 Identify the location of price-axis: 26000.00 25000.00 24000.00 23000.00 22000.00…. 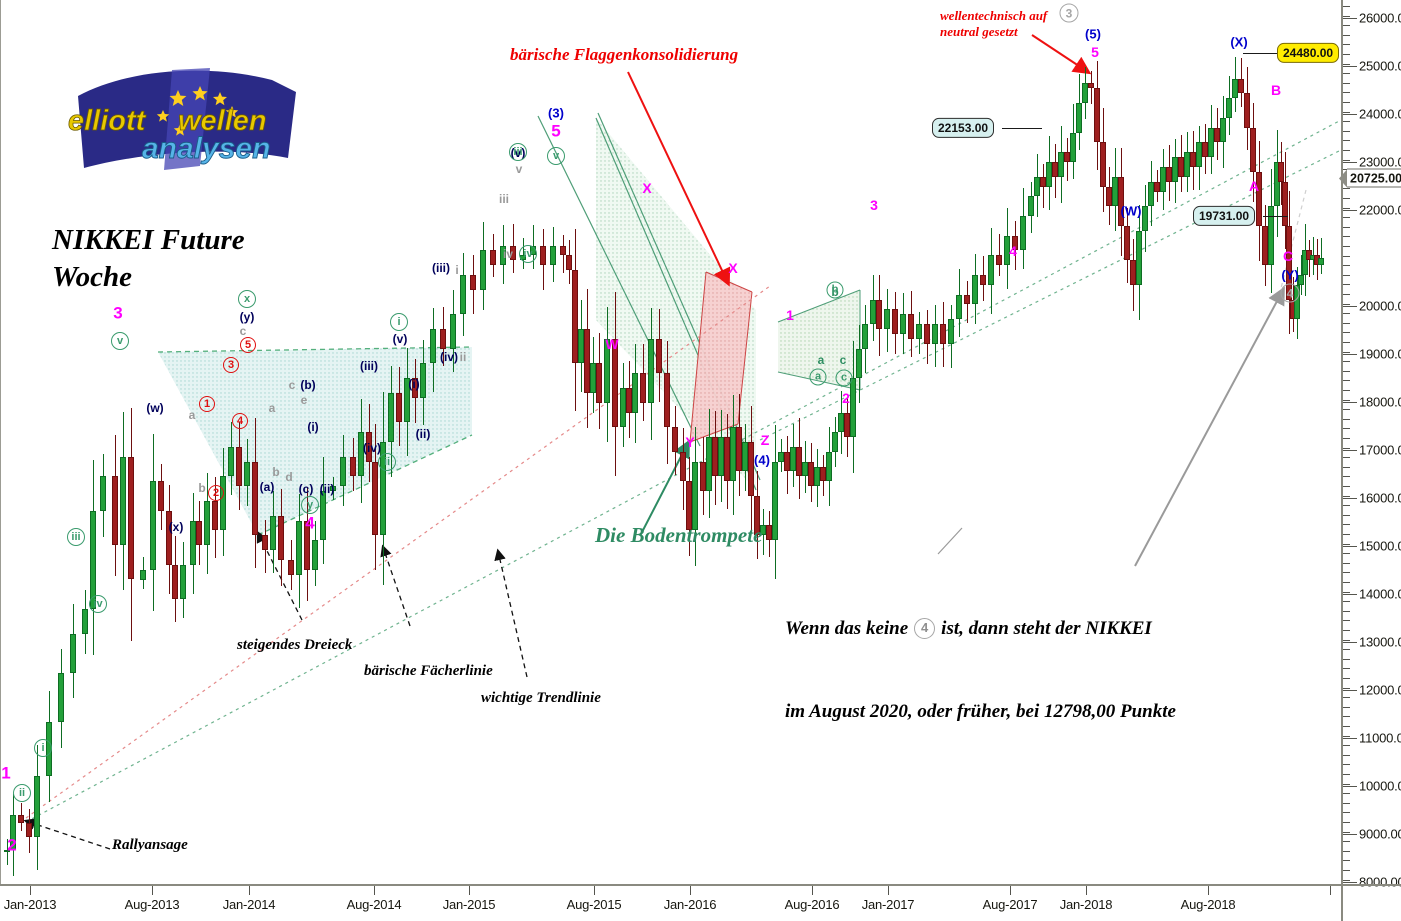
(1371, 445).